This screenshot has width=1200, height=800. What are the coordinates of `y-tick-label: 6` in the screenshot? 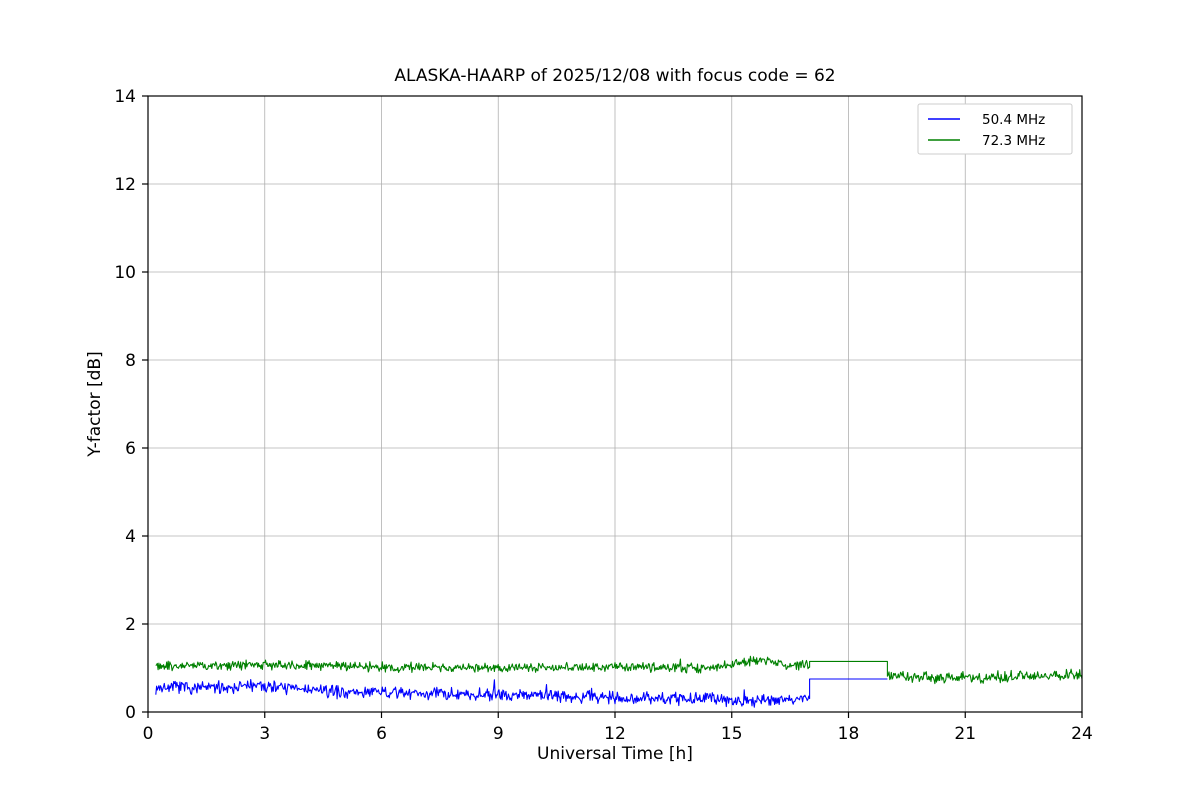 It's located at (130, 449).